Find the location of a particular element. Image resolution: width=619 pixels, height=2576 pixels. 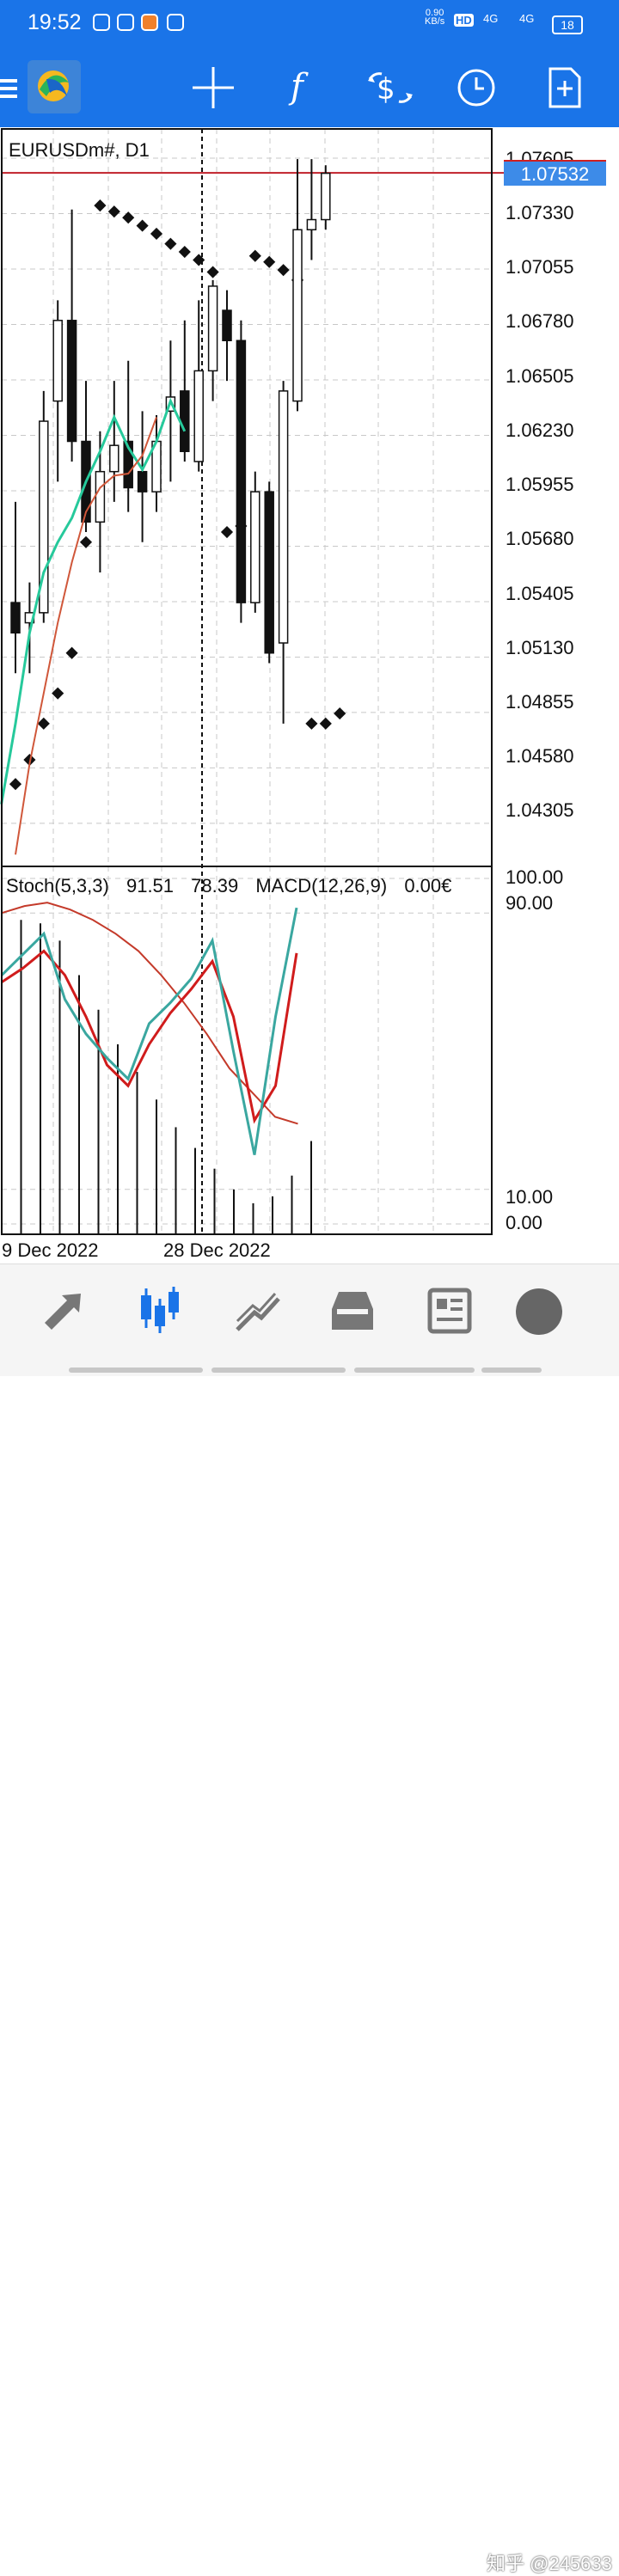

quotes-icon is located at coordinates (65, 1310).